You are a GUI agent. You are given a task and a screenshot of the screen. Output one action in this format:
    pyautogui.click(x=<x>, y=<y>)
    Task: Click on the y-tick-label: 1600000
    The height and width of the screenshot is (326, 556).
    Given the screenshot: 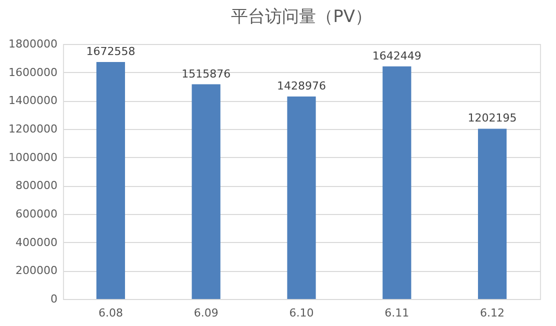 What is the action you would take?
    pyautogui.click(x=33, y=72)
    